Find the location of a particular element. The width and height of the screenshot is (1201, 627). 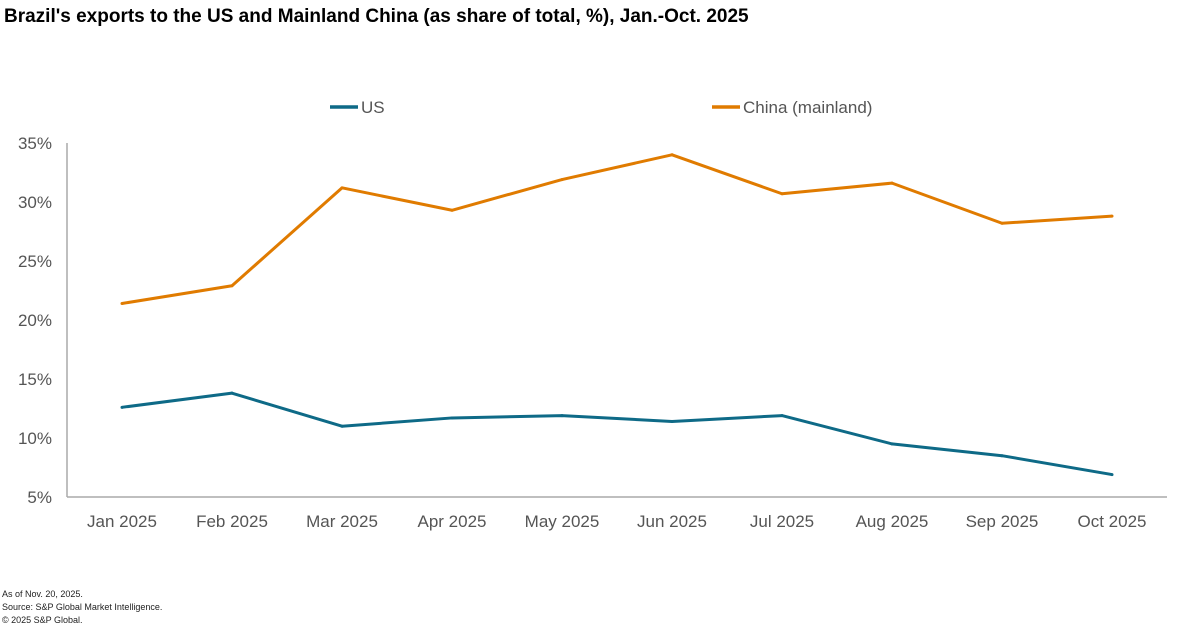

x-tick-label: Apr 2025 is located at coordinates (452, 521).